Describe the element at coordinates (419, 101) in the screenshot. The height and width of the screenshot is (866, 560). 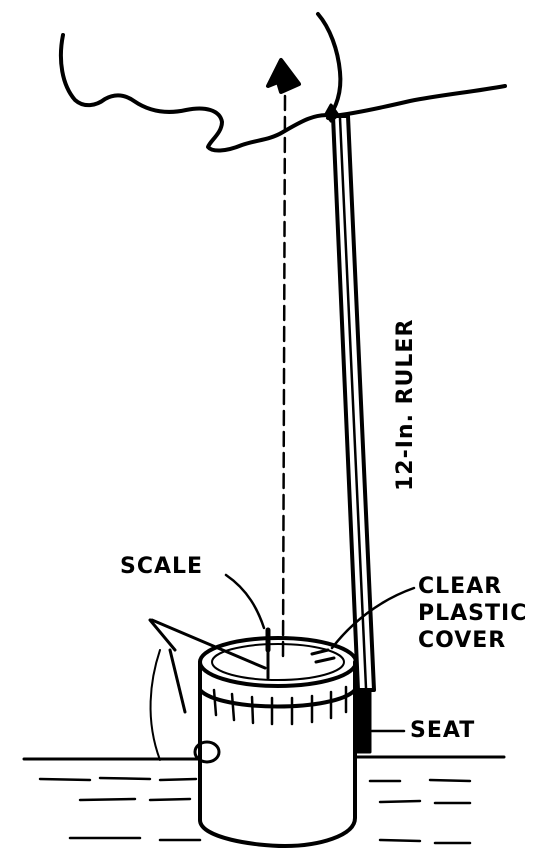
I see `face-chin` at that location.